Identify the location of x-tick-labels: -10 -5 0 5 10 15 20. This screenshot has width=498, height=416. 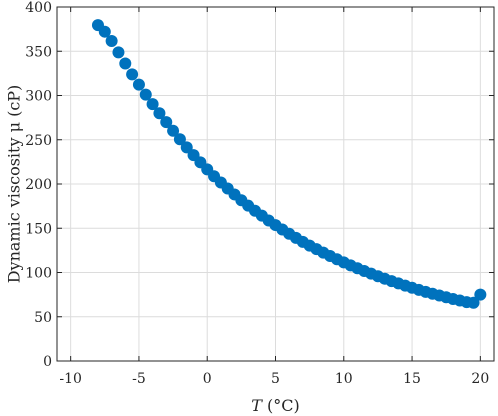
(274, 379).